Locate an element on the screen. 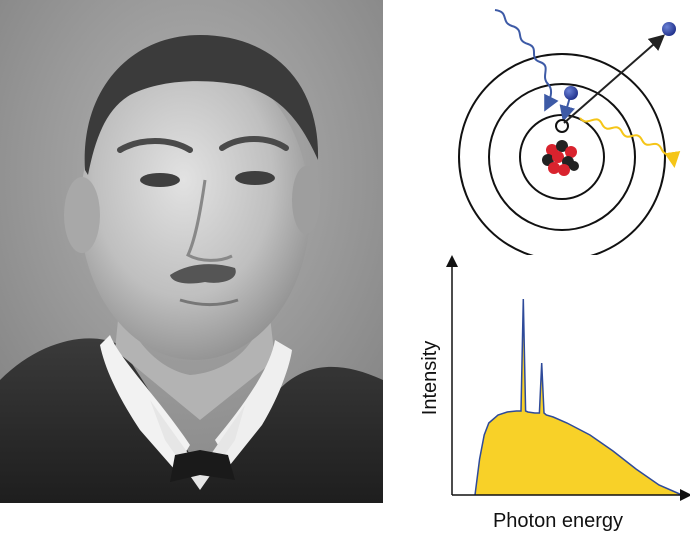  electron-transition-arrow is located at coordinates (567, 109).